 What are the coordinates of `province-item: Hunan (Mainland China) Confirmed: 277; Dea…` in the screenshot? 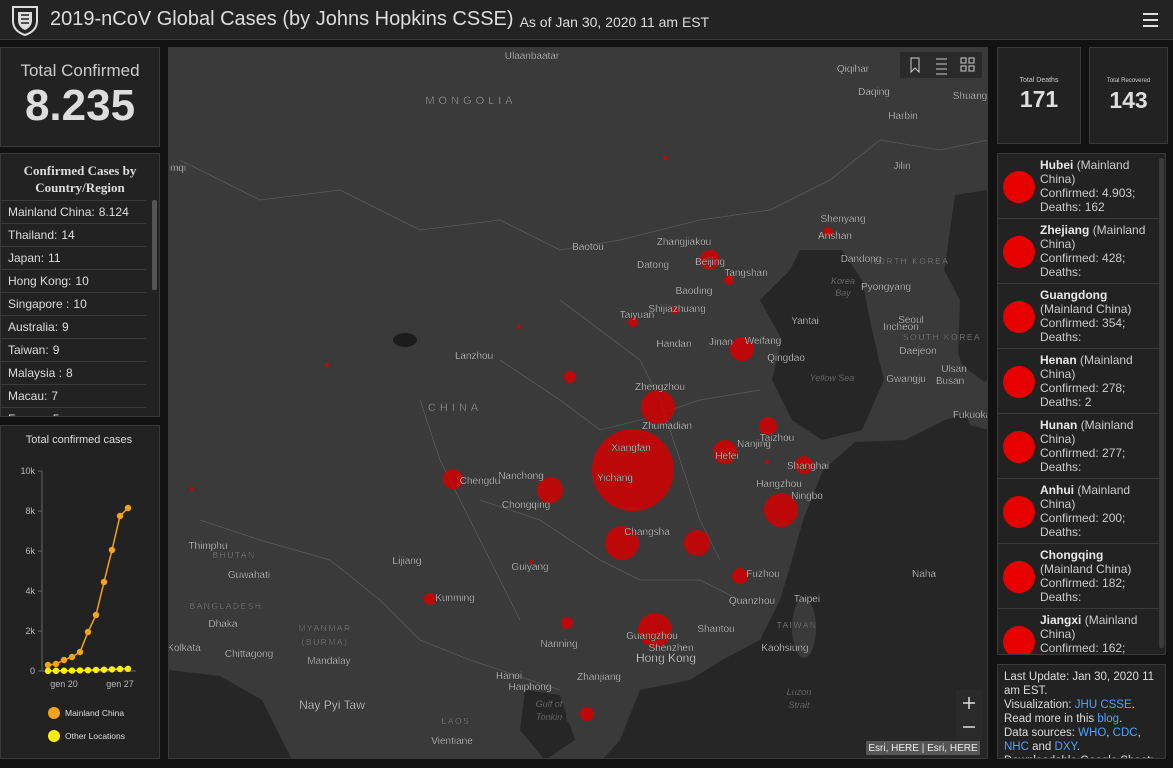 It's located at (1078, 446).